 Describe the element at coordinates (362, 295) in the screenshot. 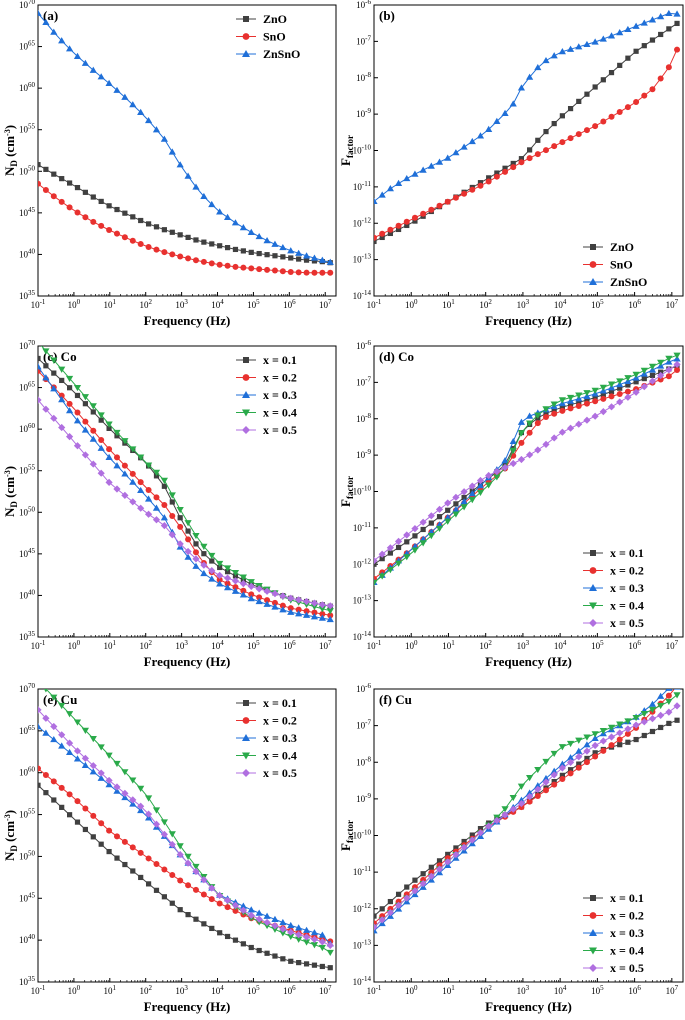

I see `y-tick-label: 10⁻¹⁴` at that location.